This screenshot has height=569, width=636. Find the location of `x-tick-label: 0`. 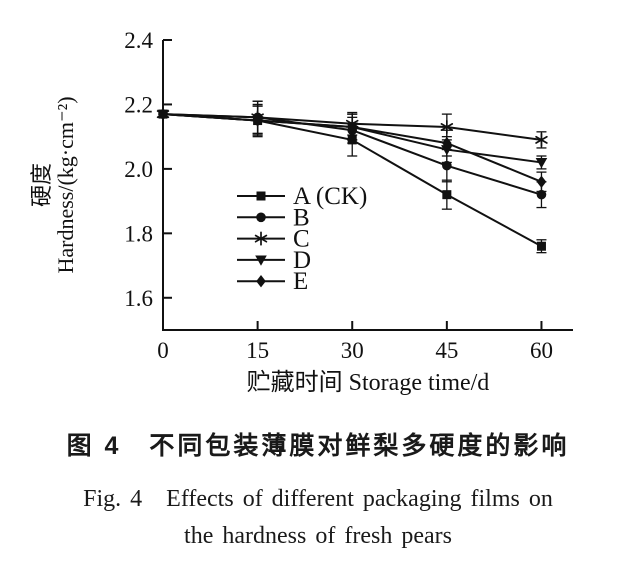

x-tick-label: 0 is located at coordinates (163, 350).